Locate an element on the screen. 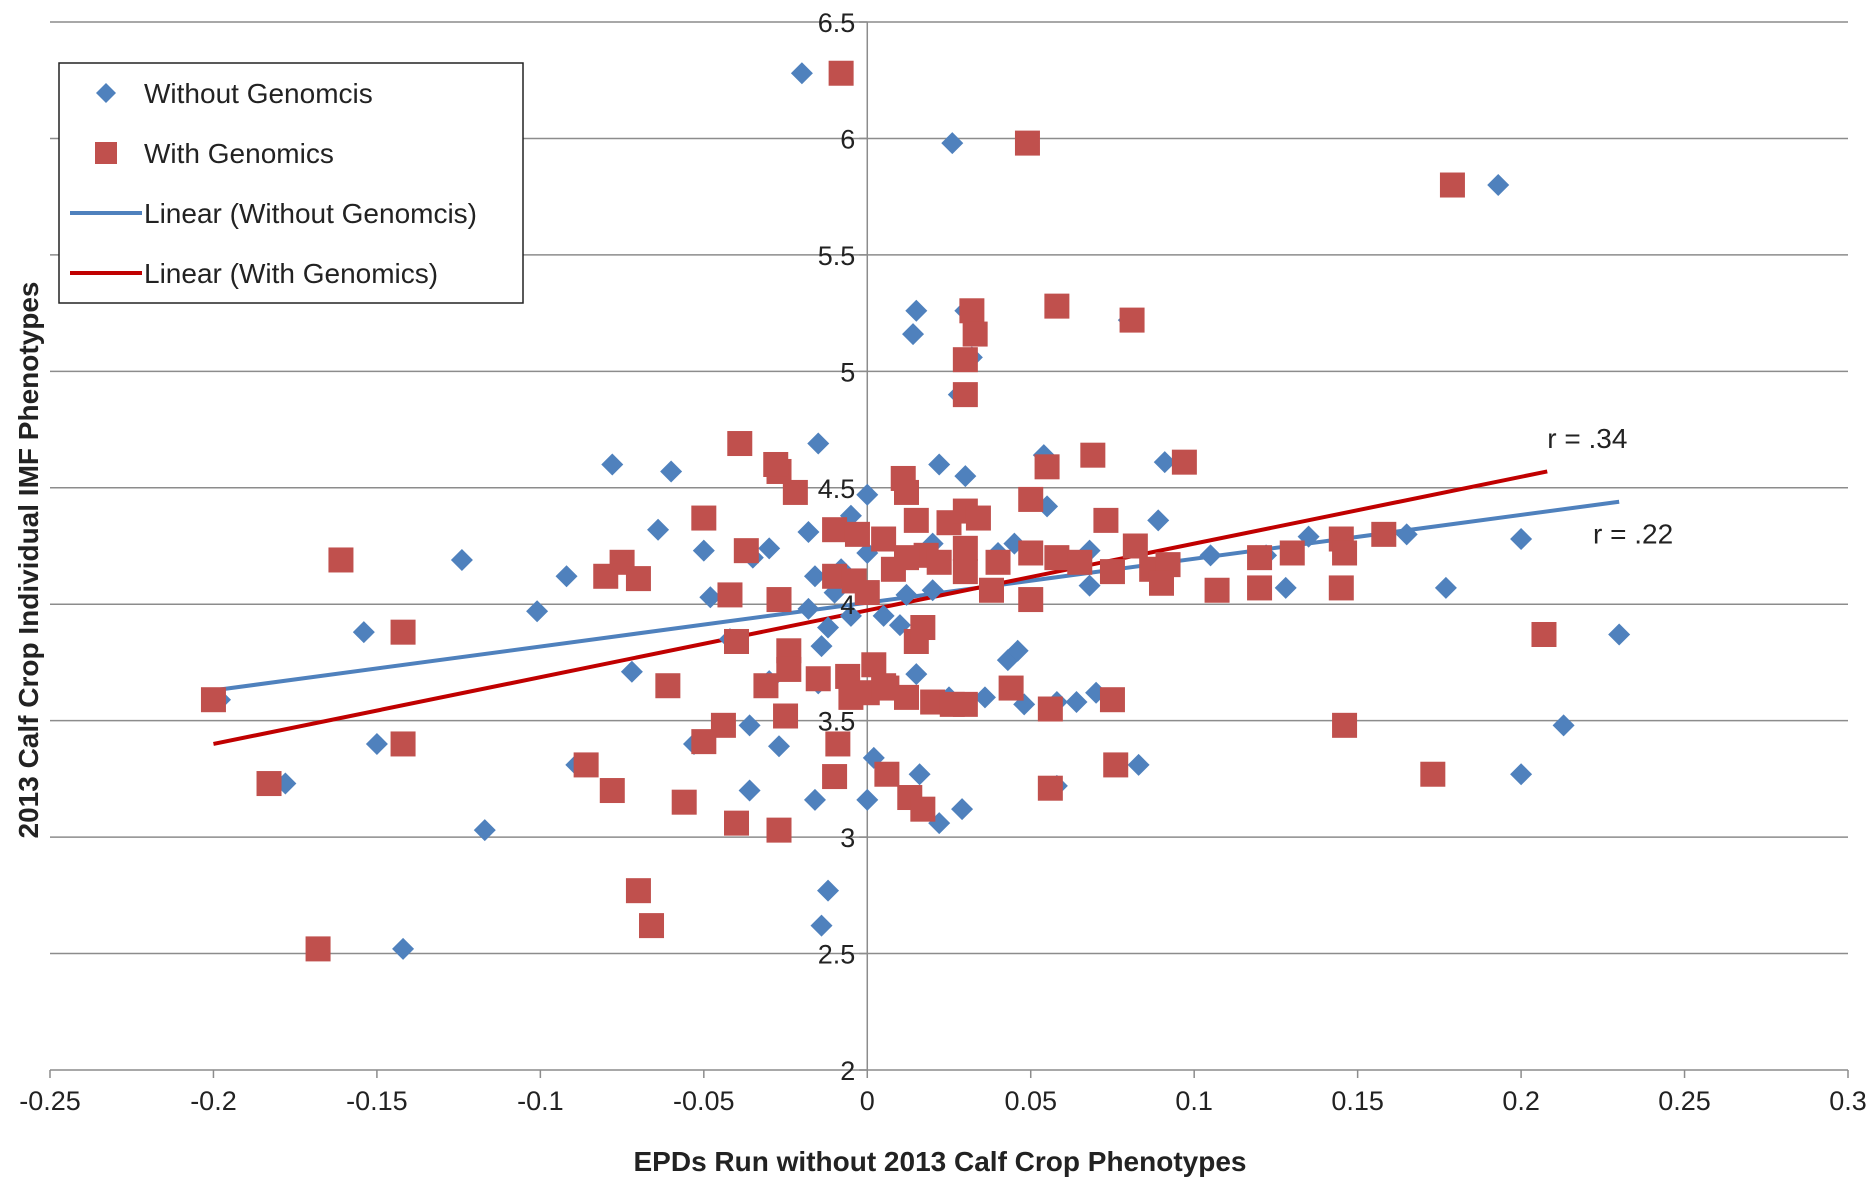 The height and width of the screenshot is (1182, 1872). legend-diamond-marker is located at coordinates (106, 93).